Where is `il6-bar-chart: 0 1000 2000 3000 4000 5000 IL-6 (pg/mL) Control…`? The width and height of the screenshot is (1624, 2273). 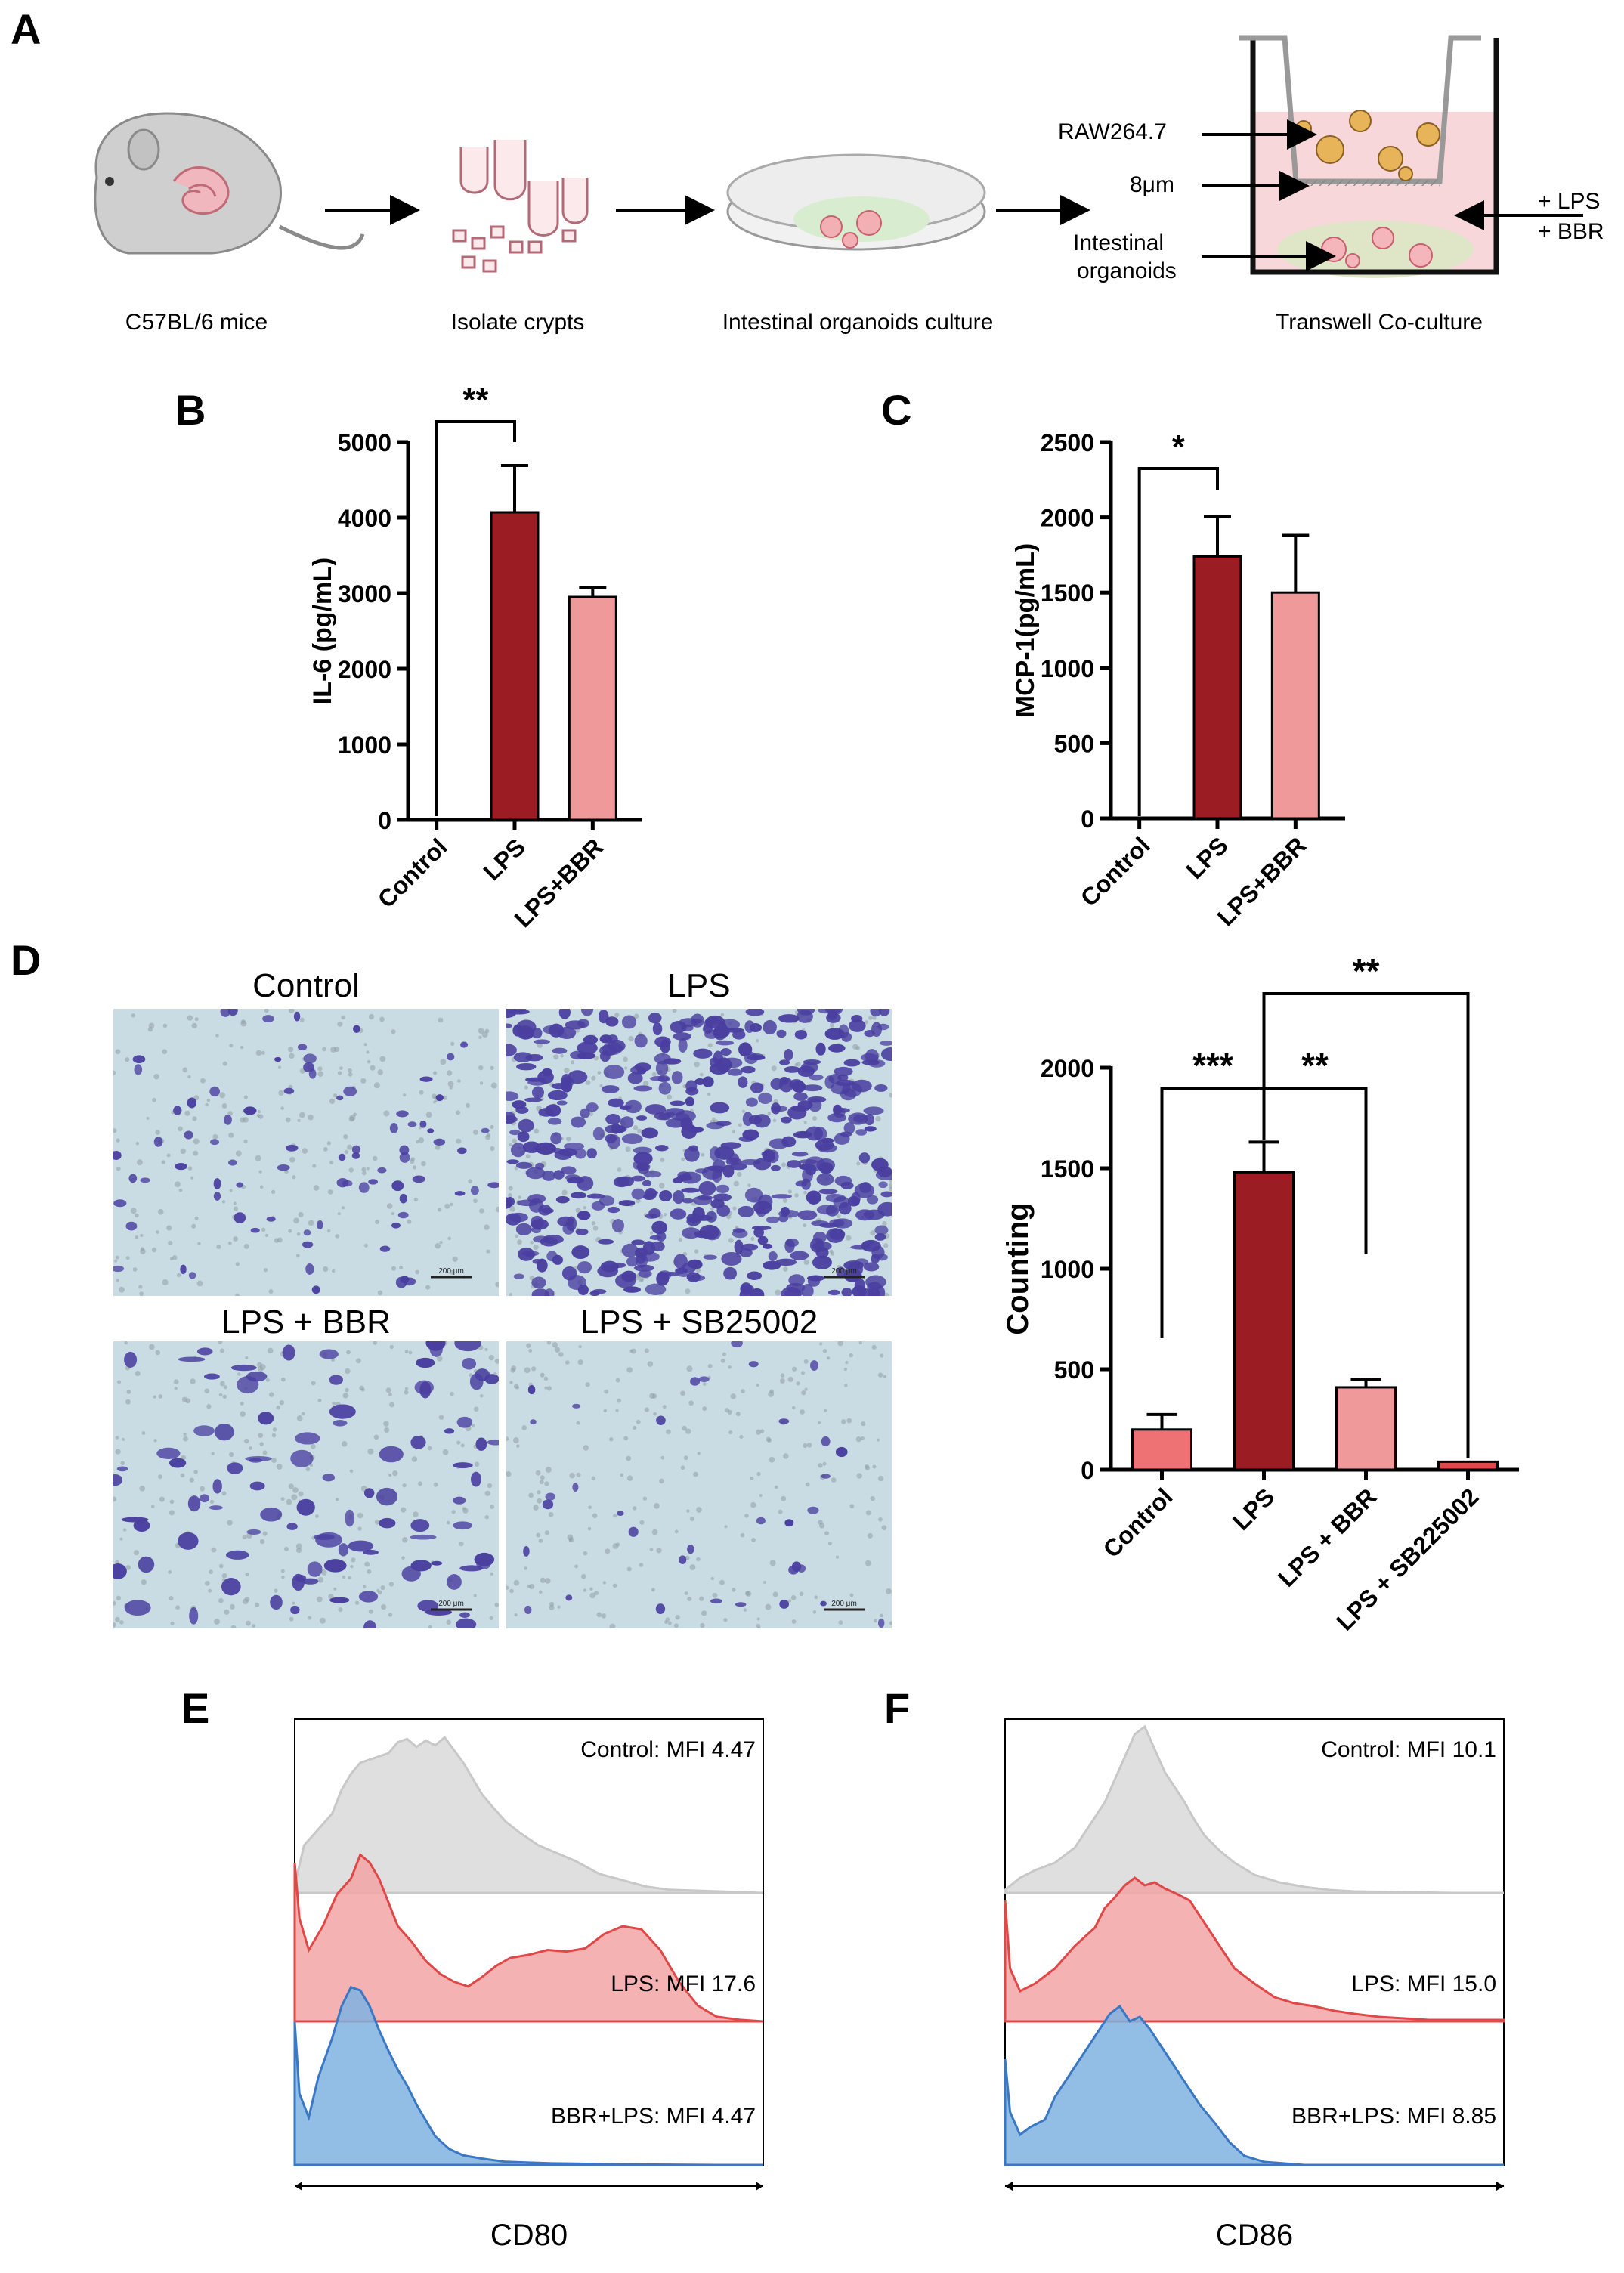 il6-bar-chart: 0 1000 2000 3000 4000 5000 IL-6 (pg/mL) Control… is located at coordinates (475, 657).